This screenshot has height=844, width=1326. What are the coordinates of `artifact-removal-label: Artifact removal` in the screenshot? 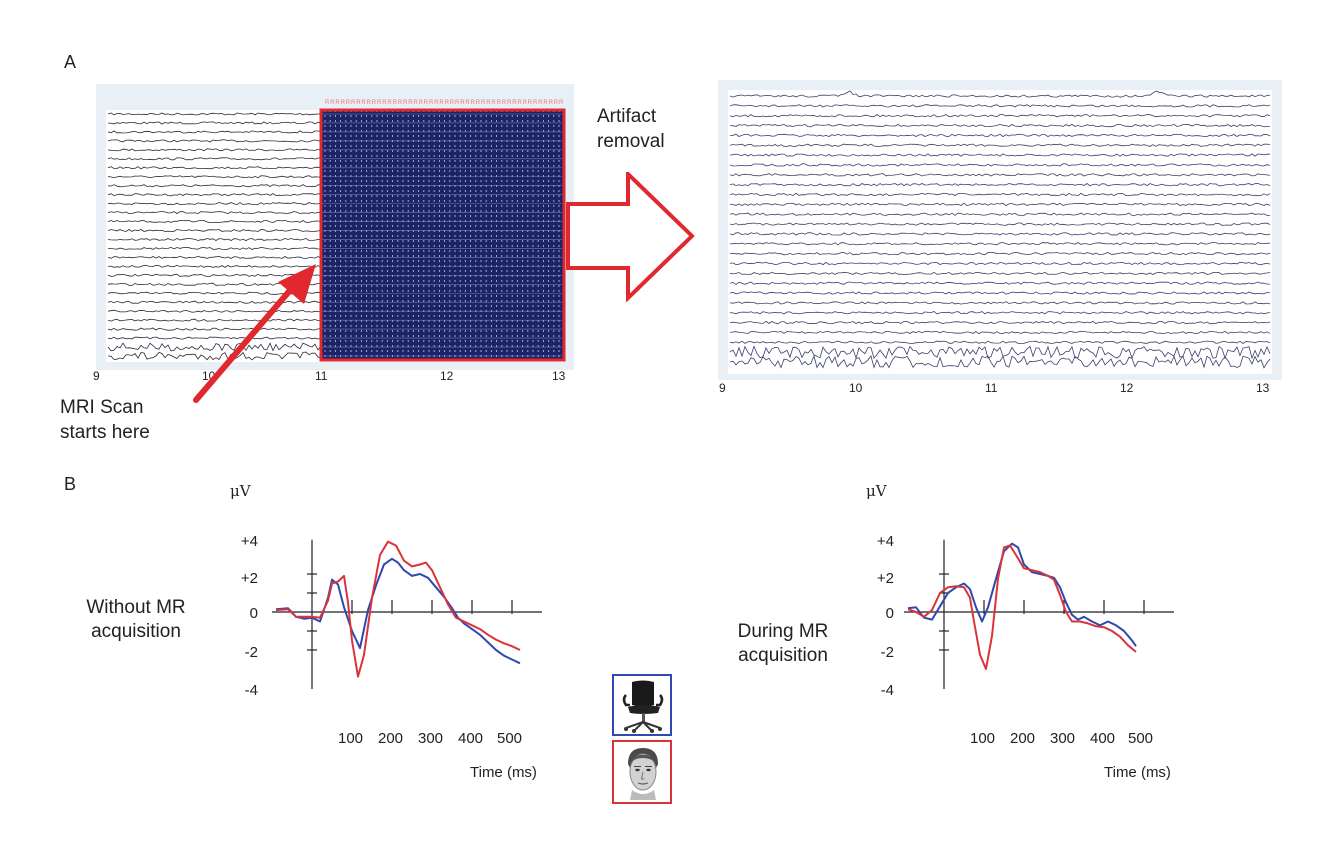 It's located at (631, 129).